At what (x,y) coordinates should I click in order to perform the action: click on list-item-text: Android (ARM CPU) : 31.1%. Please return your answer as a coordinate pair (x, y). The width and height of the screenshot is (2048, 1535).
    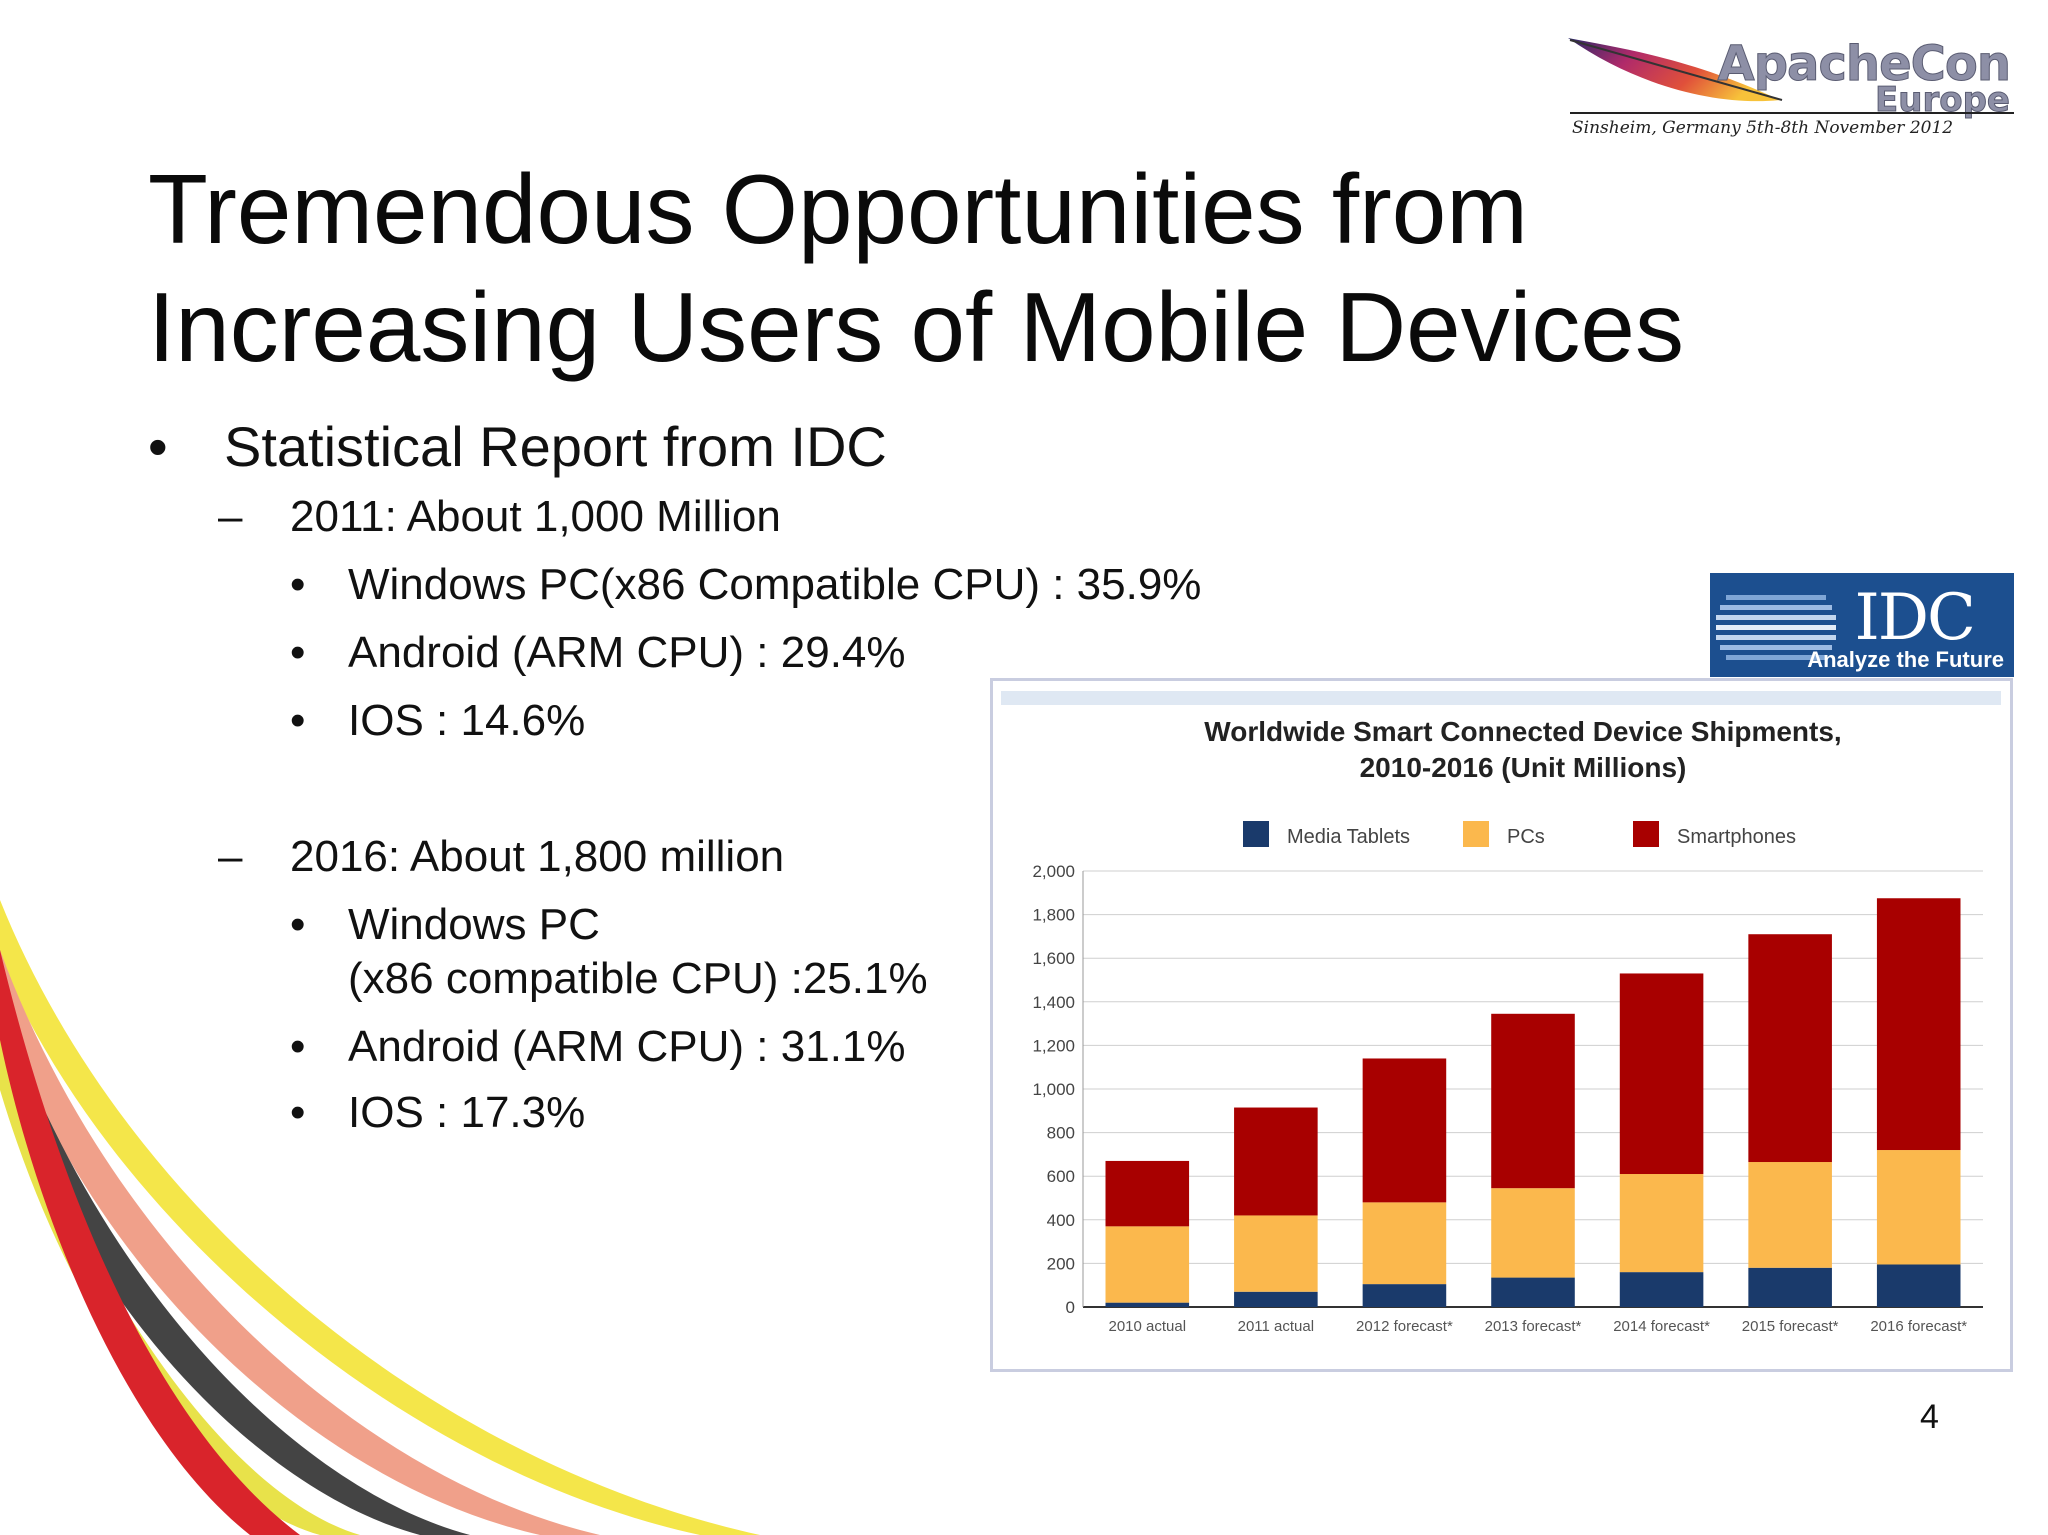
    Looking at the image, I should click on (627, 1046).